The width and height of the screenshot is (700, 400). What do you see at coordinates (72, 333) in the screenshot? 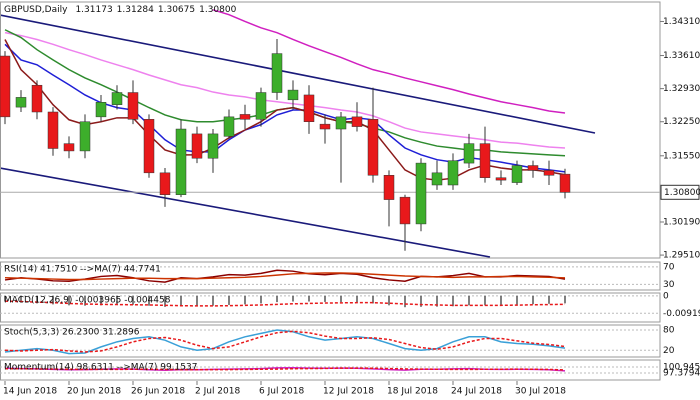
I see `indicator-title: Stoch(5,3,3) 26.2300 31.2896` at bounding box center [72, 333].